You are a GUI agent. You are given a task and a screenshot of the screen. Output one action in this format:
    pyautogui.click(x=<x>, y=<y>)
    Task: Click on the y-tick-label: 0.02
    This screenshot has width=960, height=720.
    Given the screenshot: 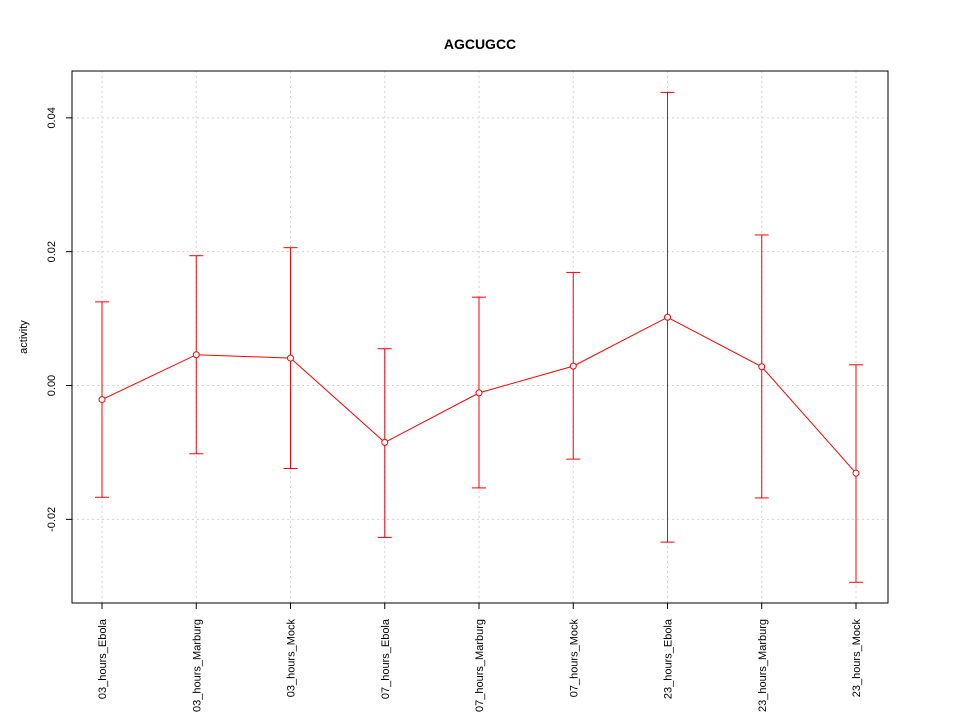 What is the action you would take?
    pyautogui.click(x=52, y=251)
    